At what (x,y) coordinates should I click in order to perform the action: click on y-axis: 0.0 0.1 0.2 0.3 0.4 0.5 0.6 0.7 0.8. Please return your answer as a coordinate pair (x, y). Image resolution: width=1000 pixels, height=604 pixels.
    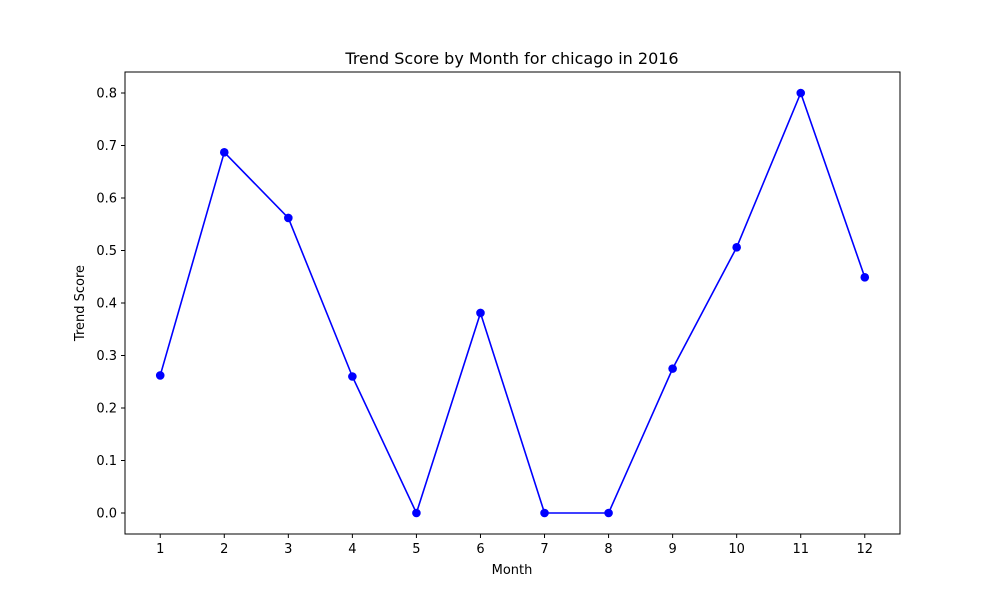
    Looking at the image, I should click on (110, 304).